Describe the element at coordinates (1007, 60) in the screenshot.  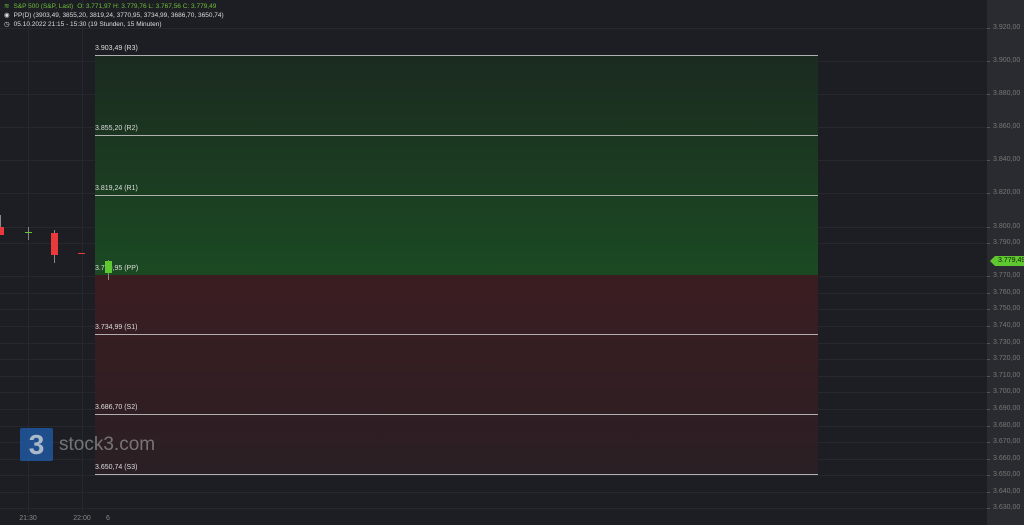
I see `y-tick-label: 3.900,00` at that location.